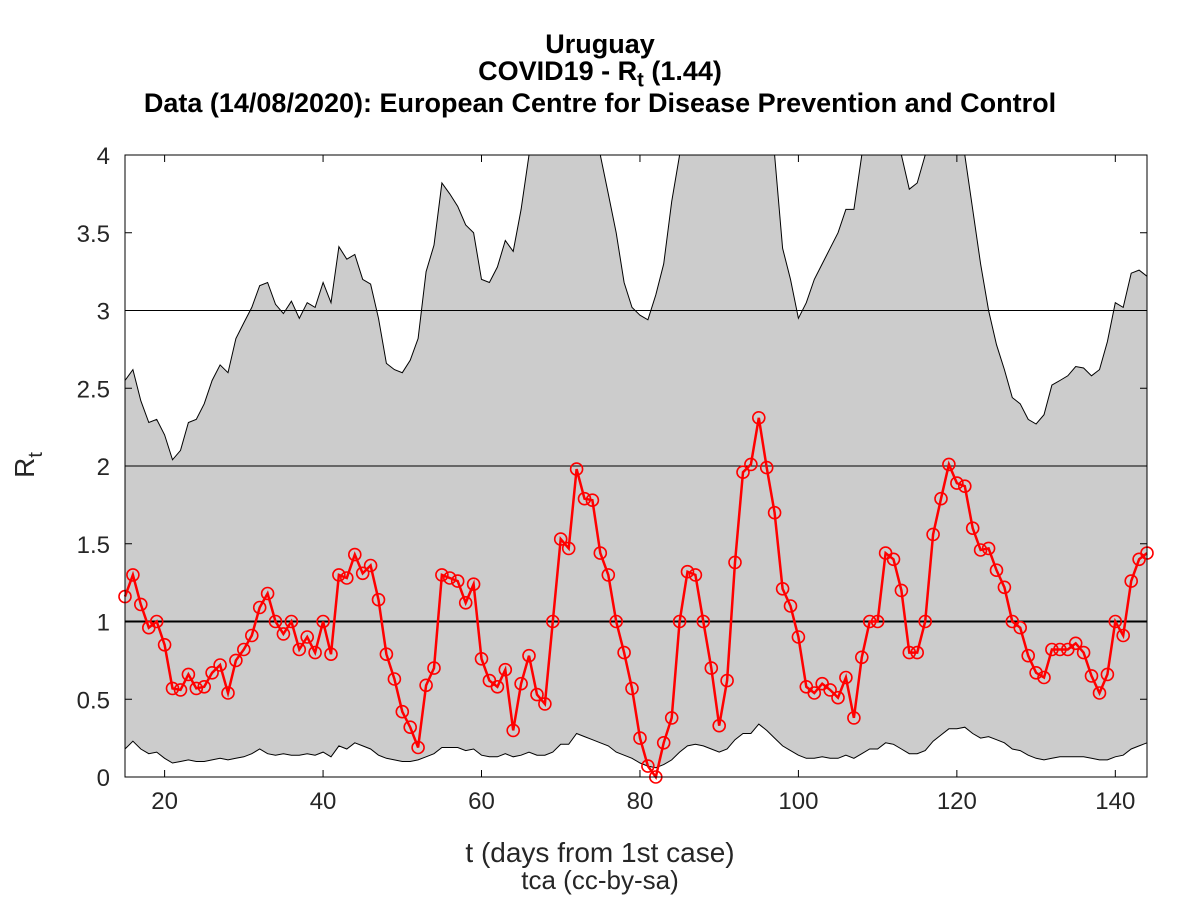 The width and height of the screenshot is (1200, 900). I want to click on y-tick-label: 0.5, so click(93, 700).